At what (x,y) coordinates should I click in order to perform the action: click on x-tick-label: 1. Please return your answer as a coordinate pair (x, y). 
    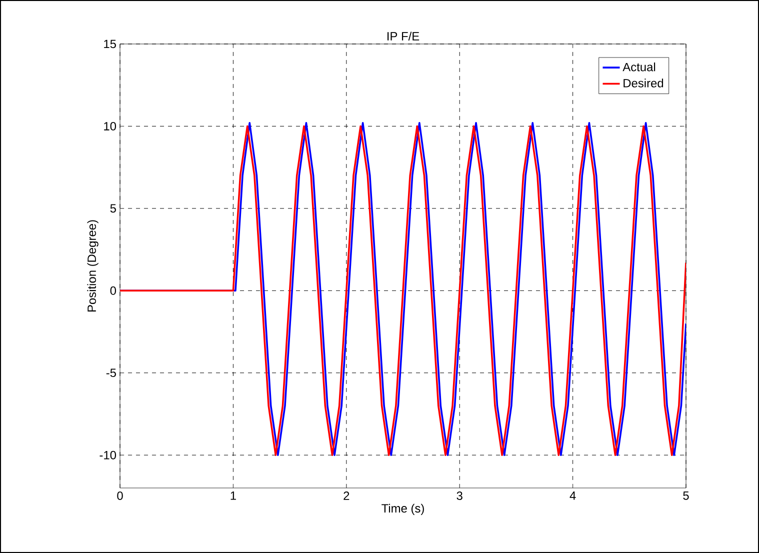
    Looking at the image, I should click on (233, 496).